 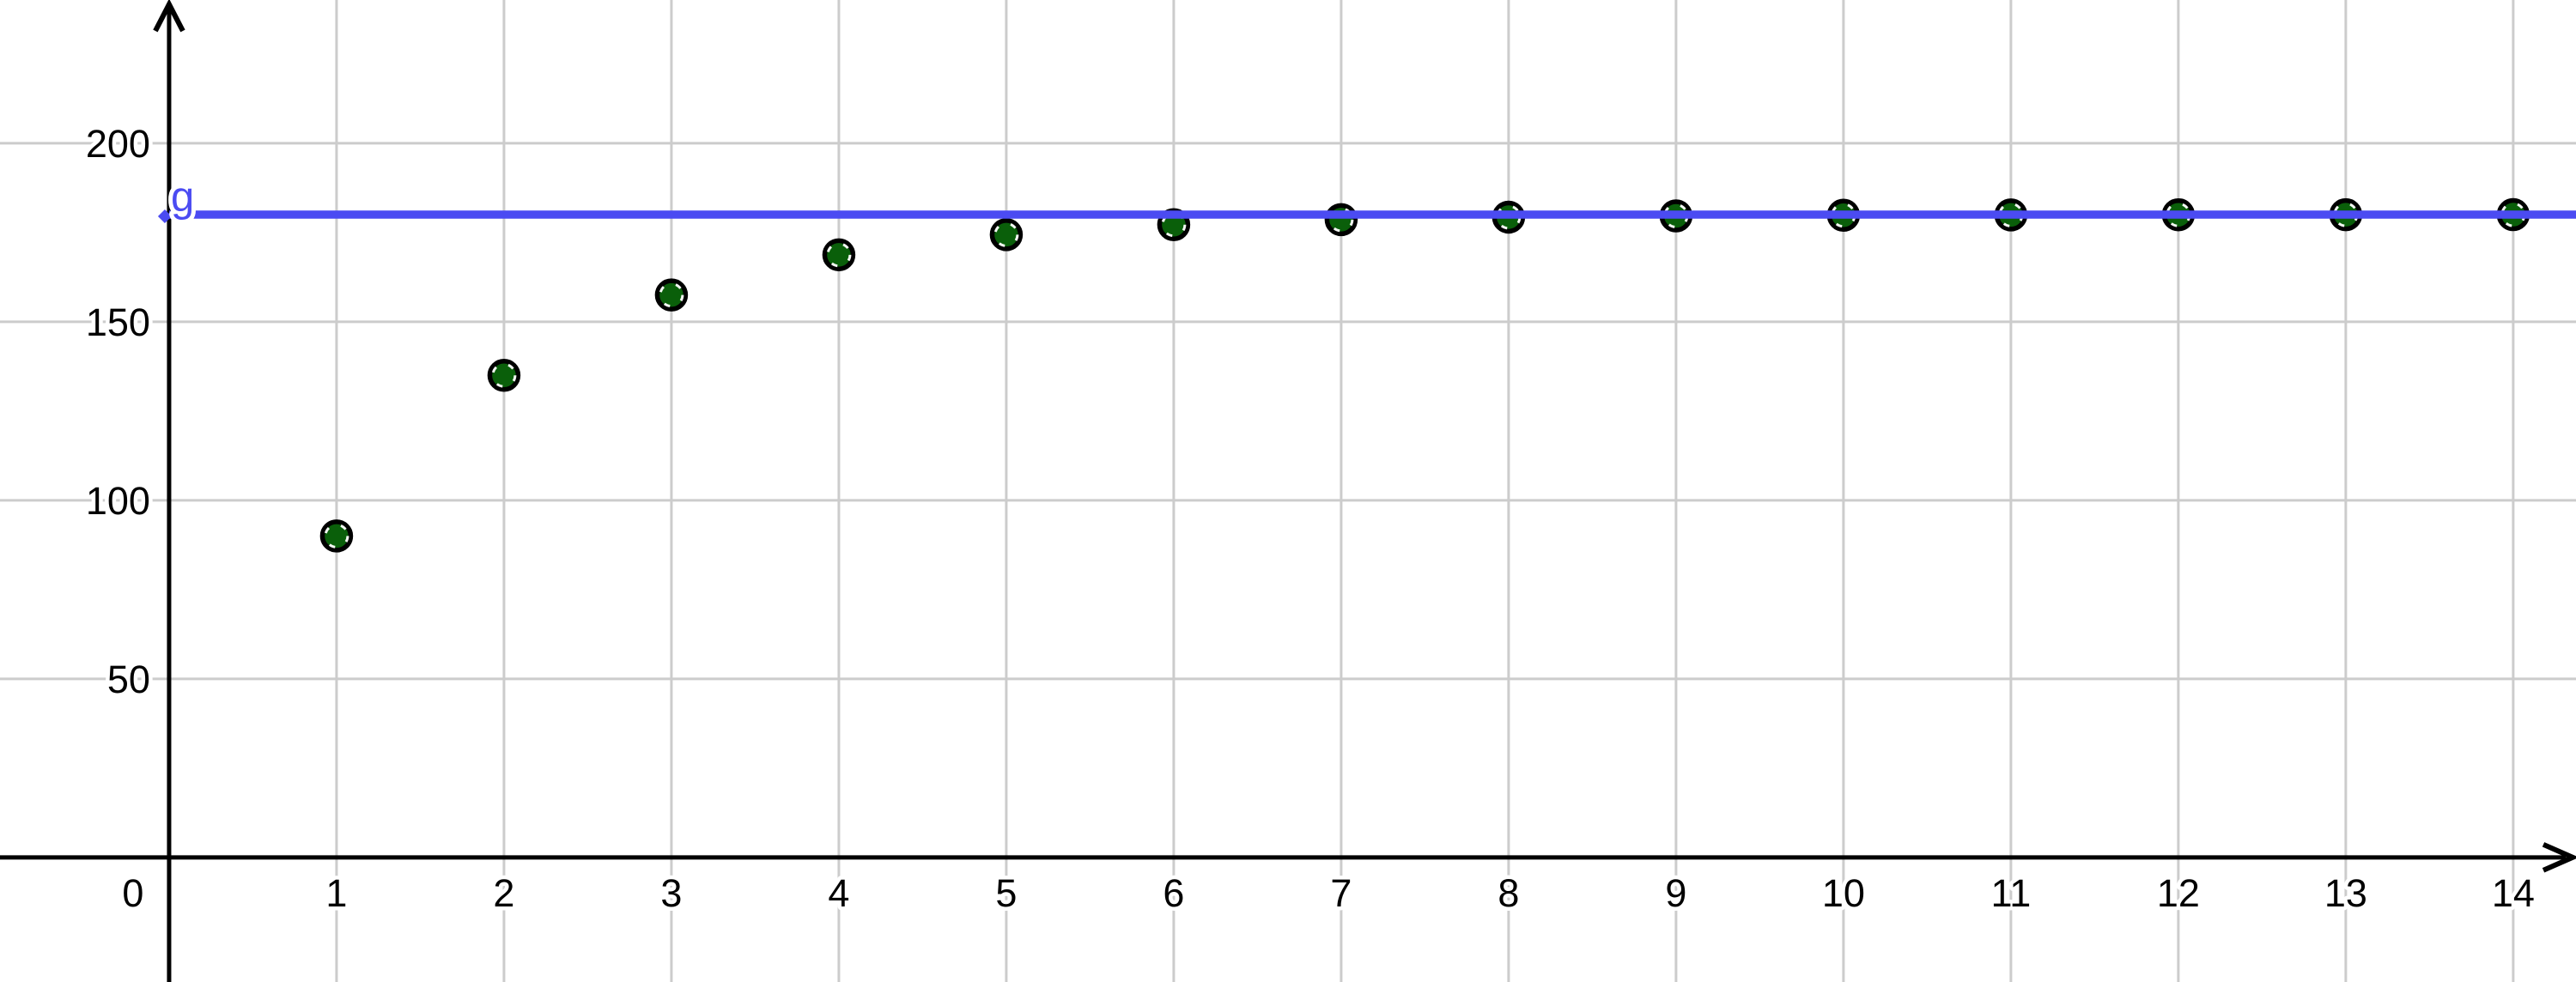 What do you see at coordinates (118, 501) in the screenshot?
I see `y-tick-label: 100` at bounding box center [118, 501].